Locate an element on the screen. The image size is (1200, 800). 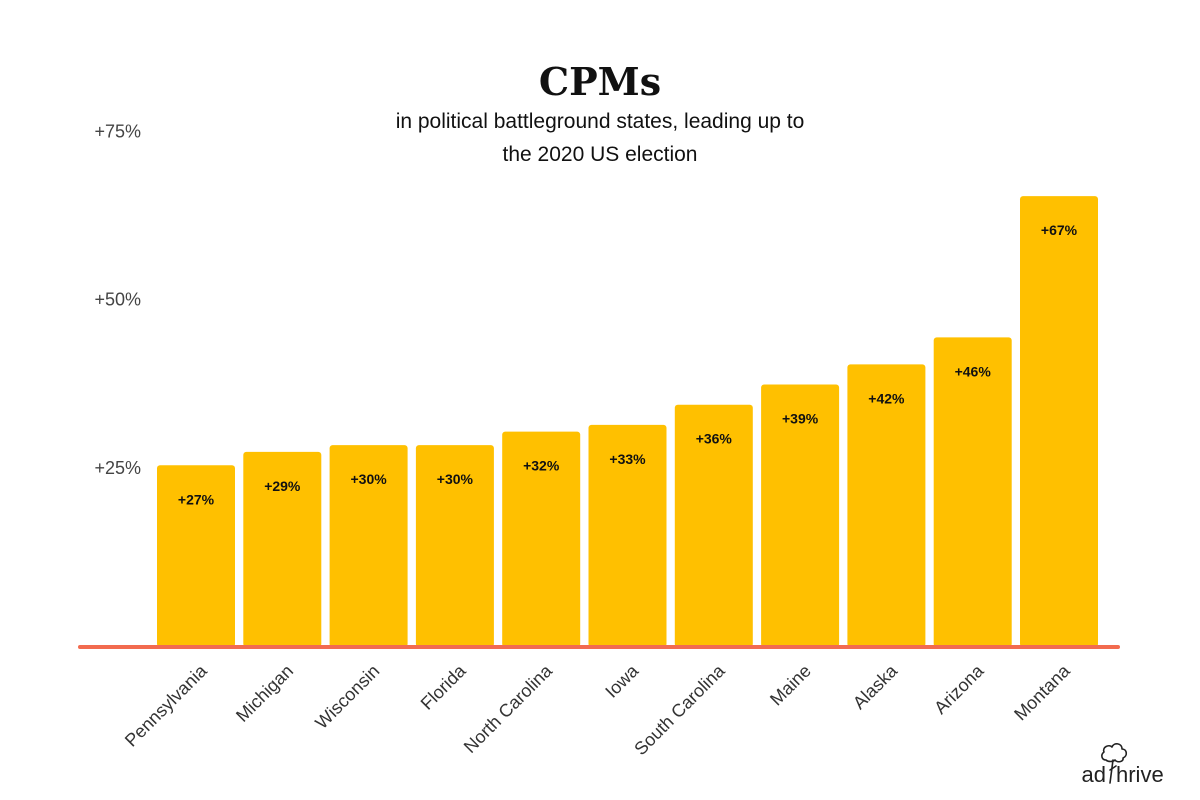
bar-value-label: +67% is located at coordinates (1059, 230).